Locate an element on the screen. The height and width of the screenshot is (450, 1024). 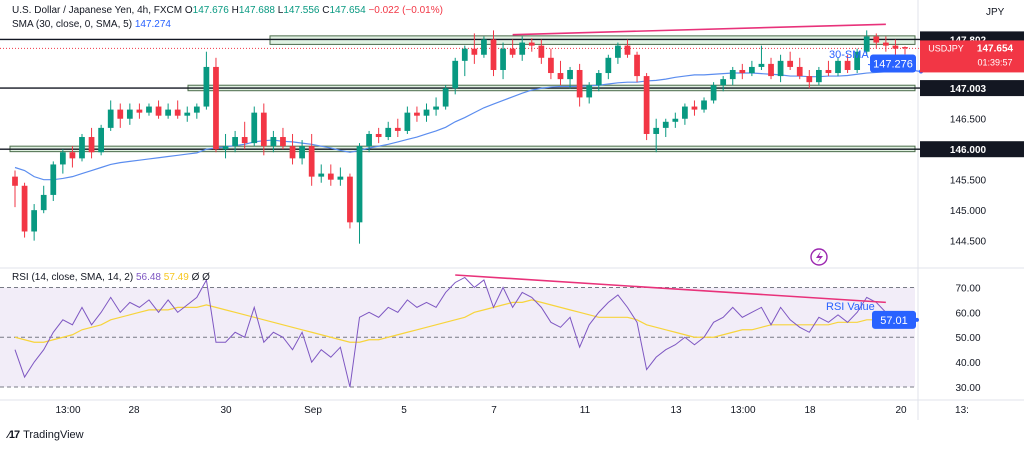
change-value: −0.022 (−0.01%) is located at coordinates (405, 10).